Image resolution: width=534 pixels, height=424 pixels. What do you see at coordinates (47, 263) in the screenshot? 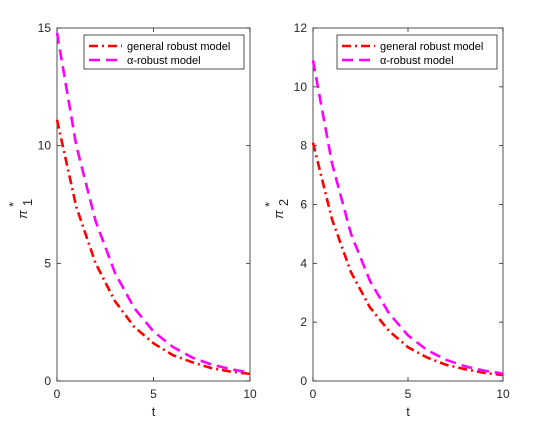
I see `y-tick-label: 5` at bounding box center [47, 263].